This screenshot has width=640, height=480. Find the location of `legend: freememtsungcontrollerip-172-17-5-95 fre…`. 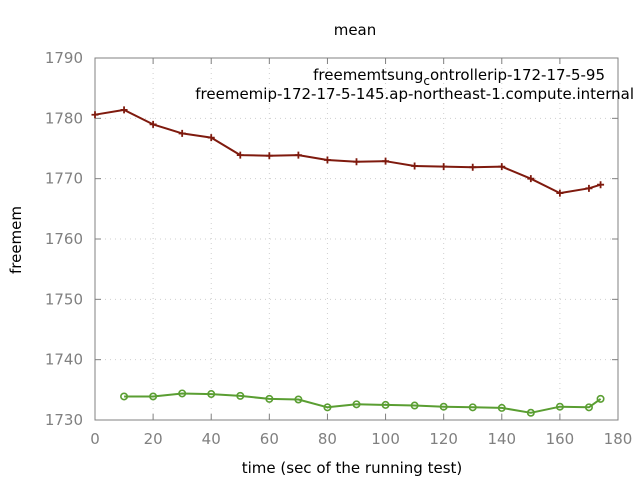

legend: freememtsungcontrollerip-172-17-5-95 fre… is located at coordinates (414, 84).